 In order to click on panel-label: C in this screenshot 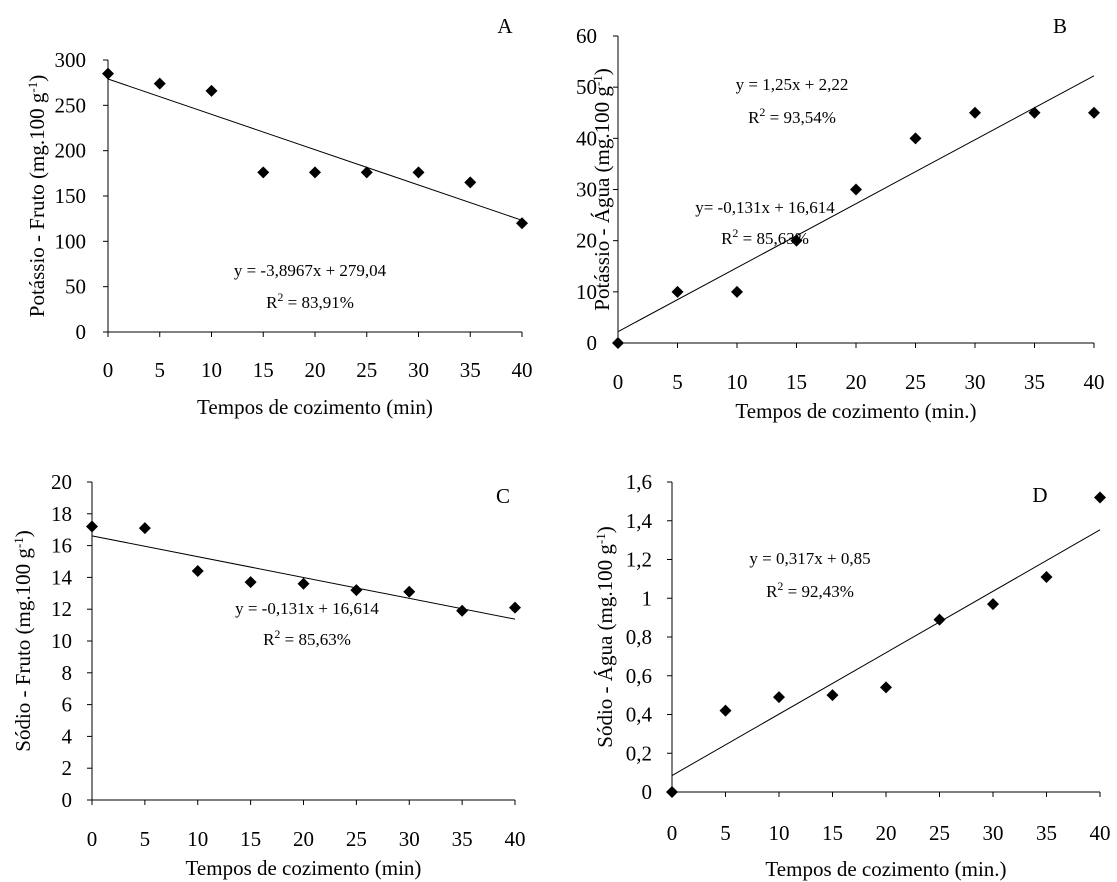, I will do `click(503, 496)`.